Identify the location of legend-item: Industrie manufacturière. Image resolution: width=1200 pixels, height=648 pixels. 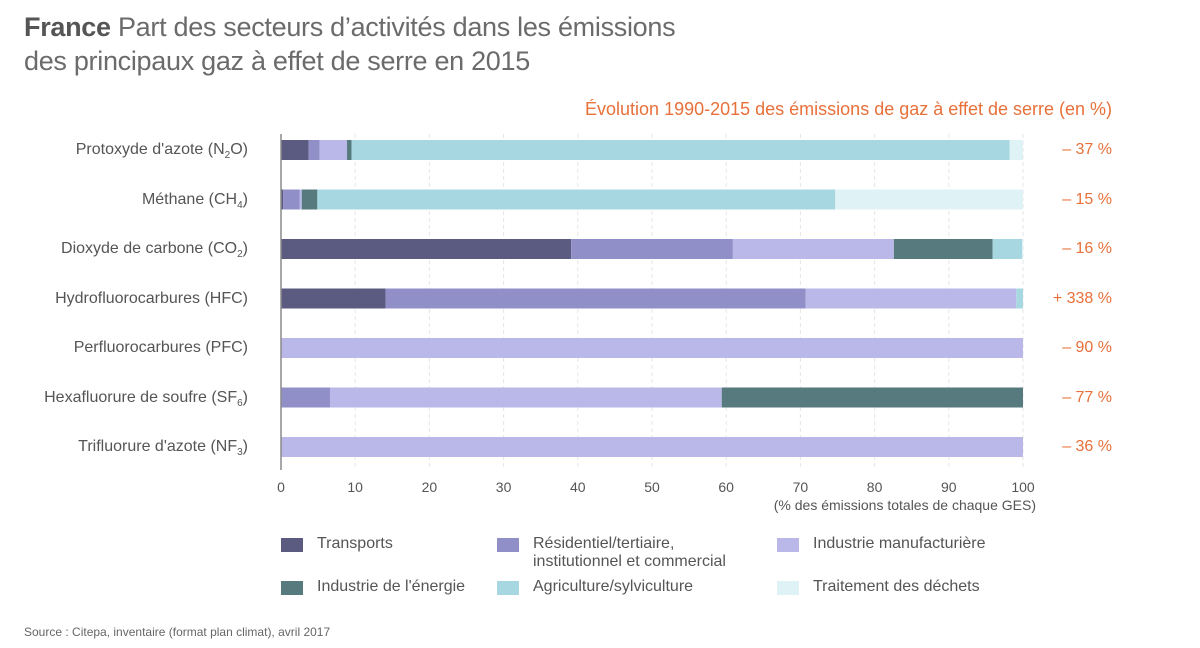
(881, 544).